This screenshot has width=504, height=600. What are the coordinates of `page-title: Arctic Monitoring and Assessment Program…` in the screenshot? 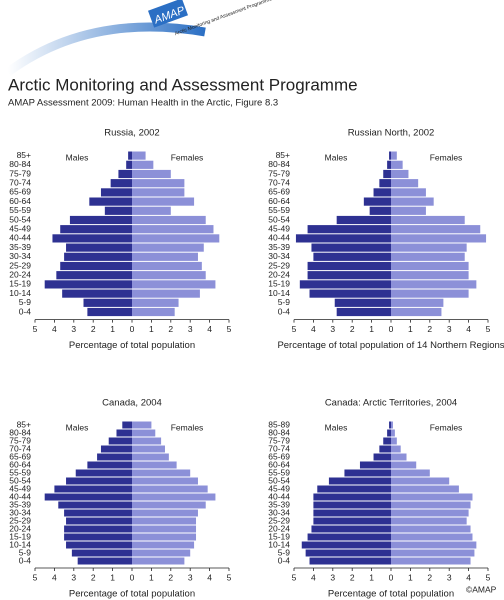 It's located at (183, 84).